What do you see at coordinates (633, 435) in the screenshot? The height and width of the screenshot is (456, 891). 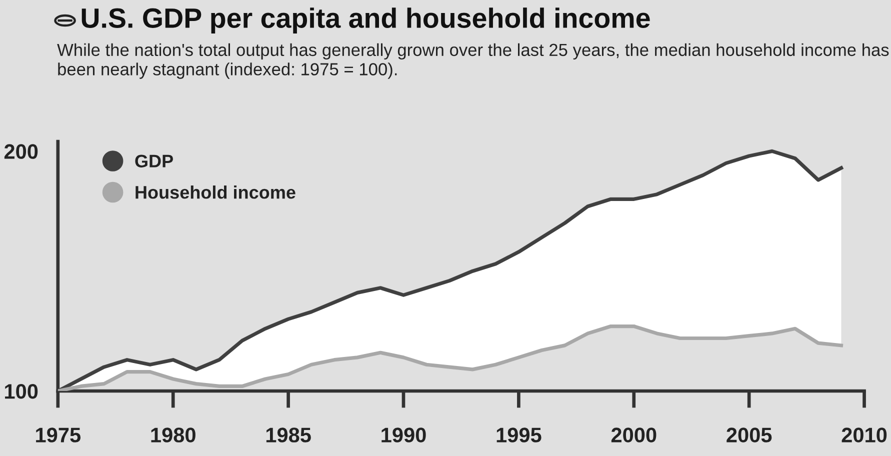 I see `x-tick-label: 2000` at bounding box center [633, 435].